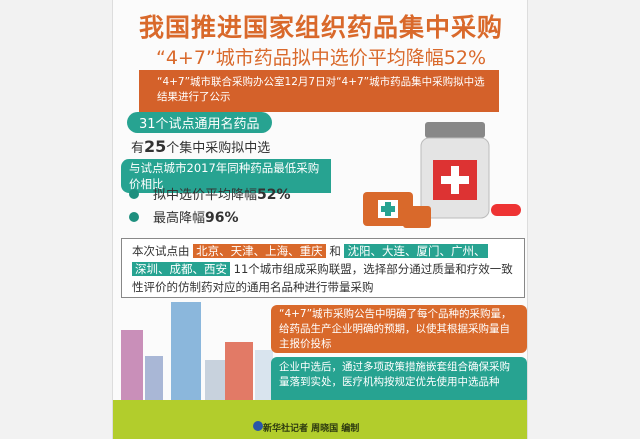 Image resolution: width=640 pixels, height=439 pixels. What do you see at coordinates (274, 195) in the screenshot?
I see `value: 52%` at bounding box center [274, 195].